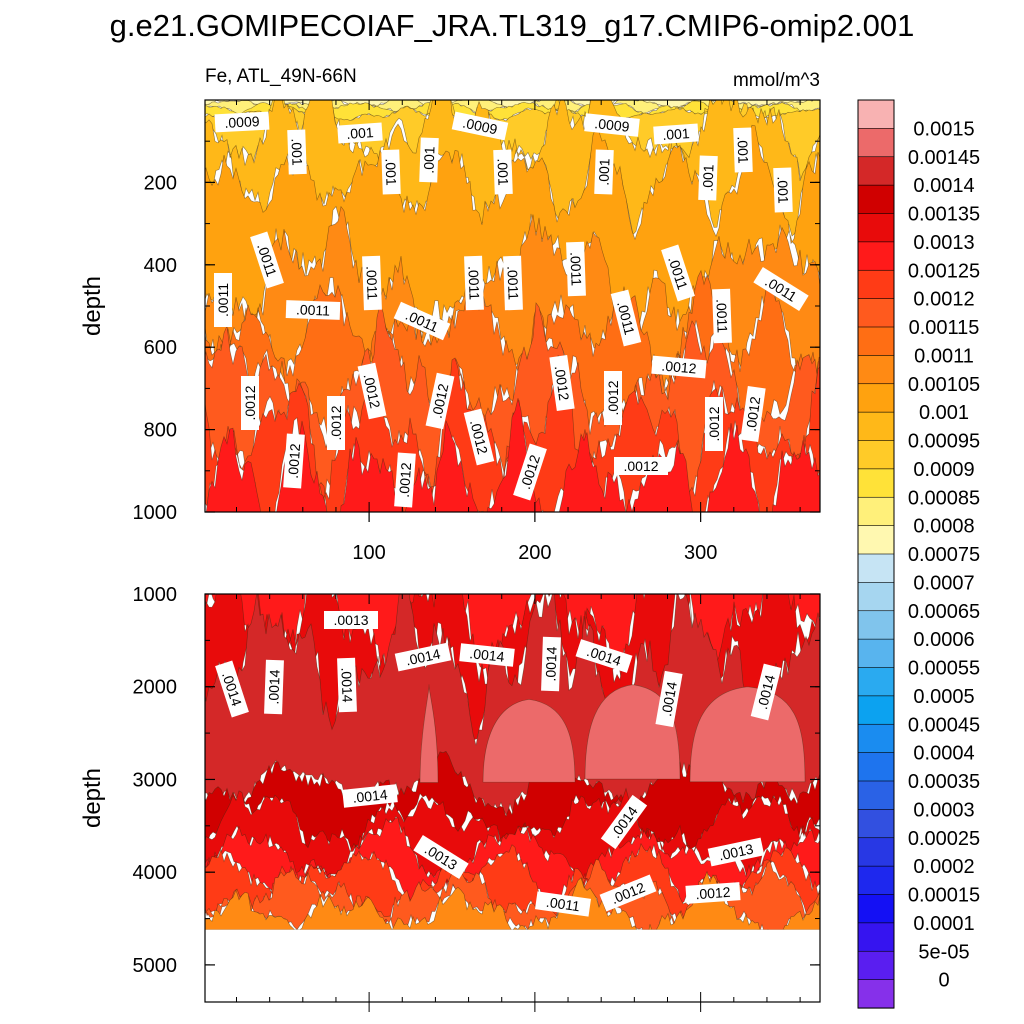 Image resolution: width=1024 pixels, height=1024 pixels. Describe the element at coordinates (512, 965) in the screenshot. I see `seafloor-mask` at that location.